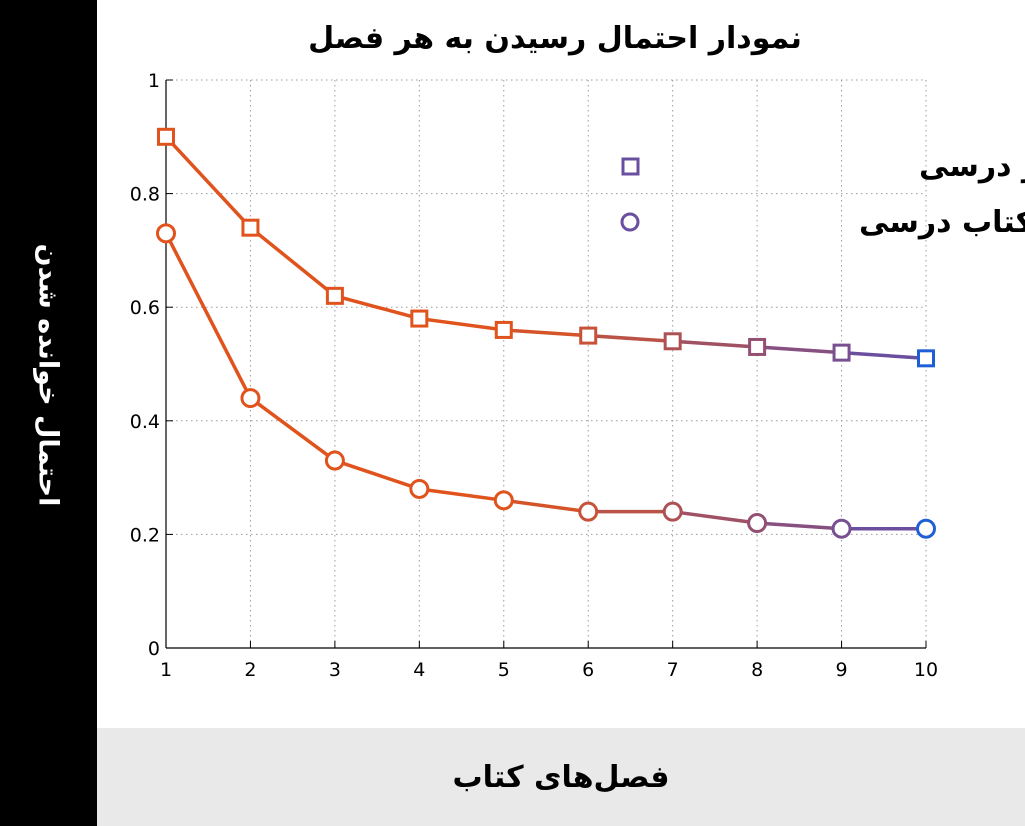 This screenshot has width=1025, height=826. What do you see at coordinates (630, 222) in the screenshot?
I see `legend-marker-circle` at bounding box center [630, 222].